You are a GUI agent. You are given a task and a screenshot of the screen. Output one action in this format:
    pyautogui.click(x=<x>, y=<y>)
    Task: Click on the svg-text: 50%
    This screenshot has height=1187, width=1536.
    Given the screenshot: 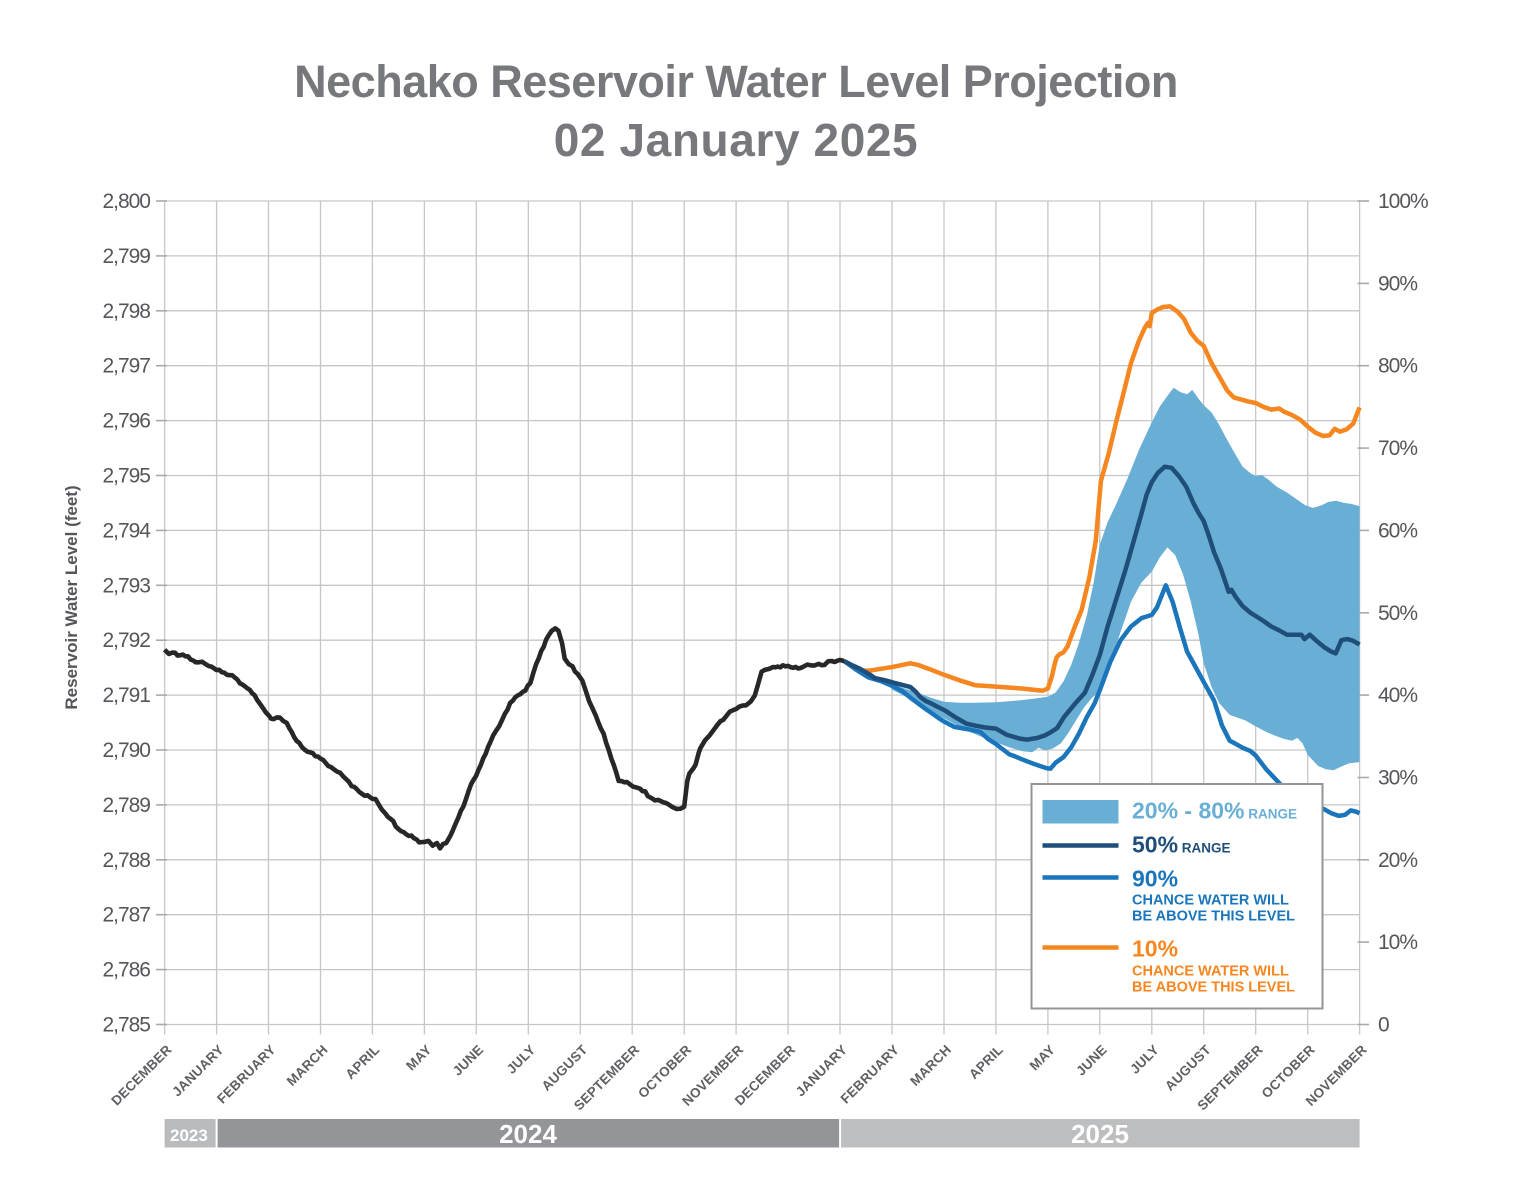 What is the action you would take?
    pyautogui.click(x=1397, y=613)
    